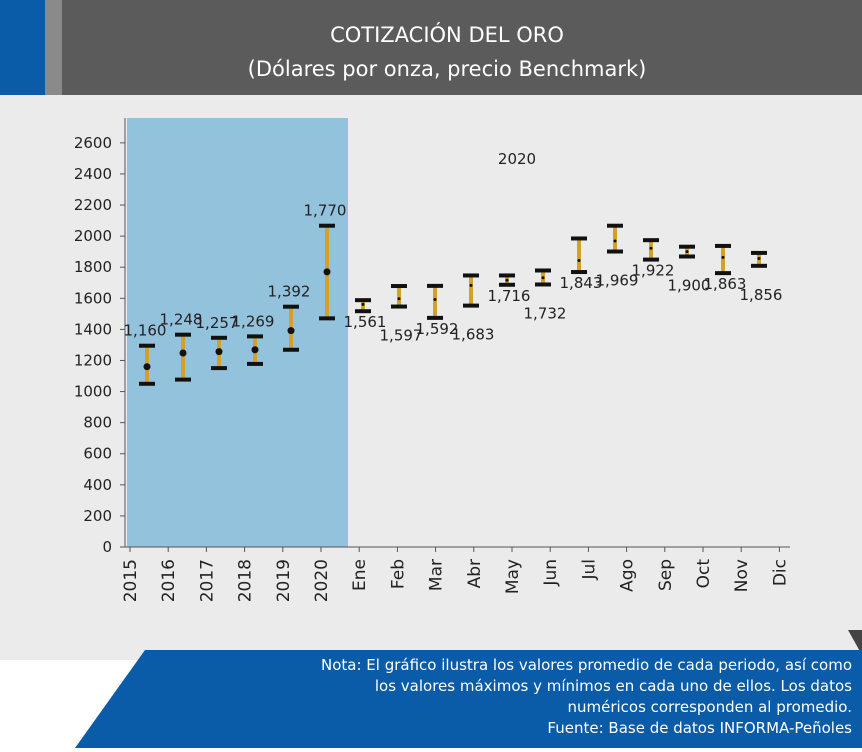  What do you see at coordinates (468, 699) in the screenshot?
I see `note-box` at bounding box center [468, 699].